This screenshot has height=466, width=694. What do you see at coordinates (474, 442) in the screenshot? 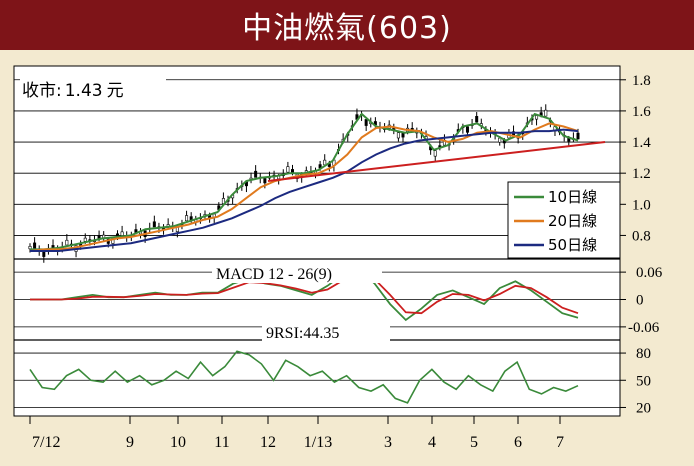
I see `x-tick-label: 5` at bounding box center [474, 442].